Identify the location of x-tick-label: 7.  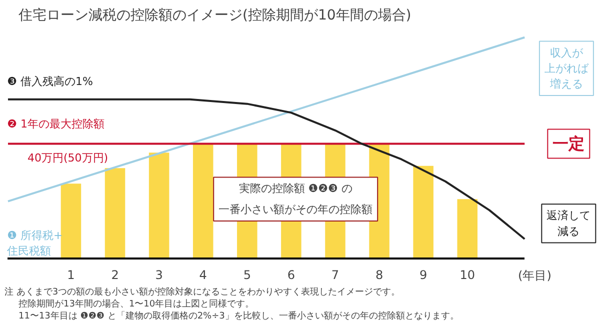
(335, 275).